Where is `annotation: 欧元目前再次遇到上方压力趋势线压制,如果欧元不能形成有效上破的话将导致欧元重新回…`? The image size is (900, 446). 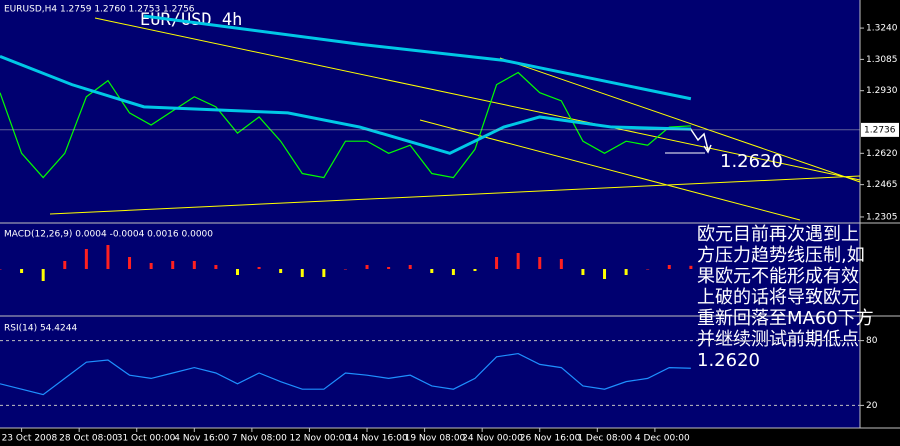
annotation: 欧元目前再次遇到上方压力趋势线压制,如果欧元不能形成有效上破的话将导致欧元重新回… is located at coordinates (785, 297).